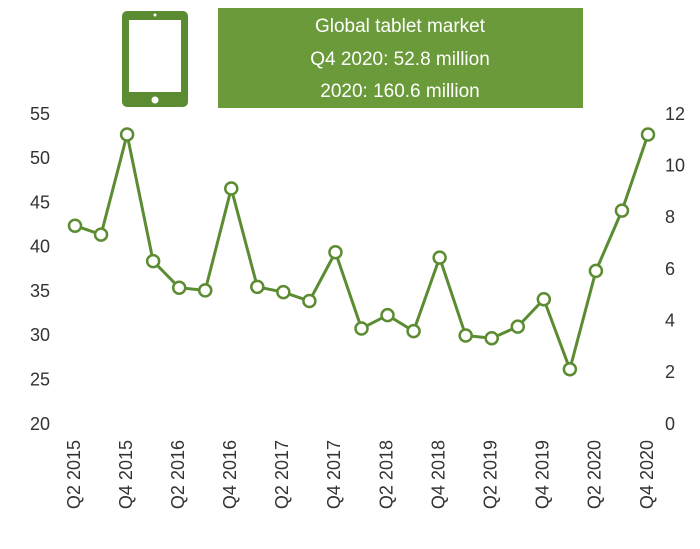  I want to click on annotation: 2020: 160.6 million, so click(400, 91).